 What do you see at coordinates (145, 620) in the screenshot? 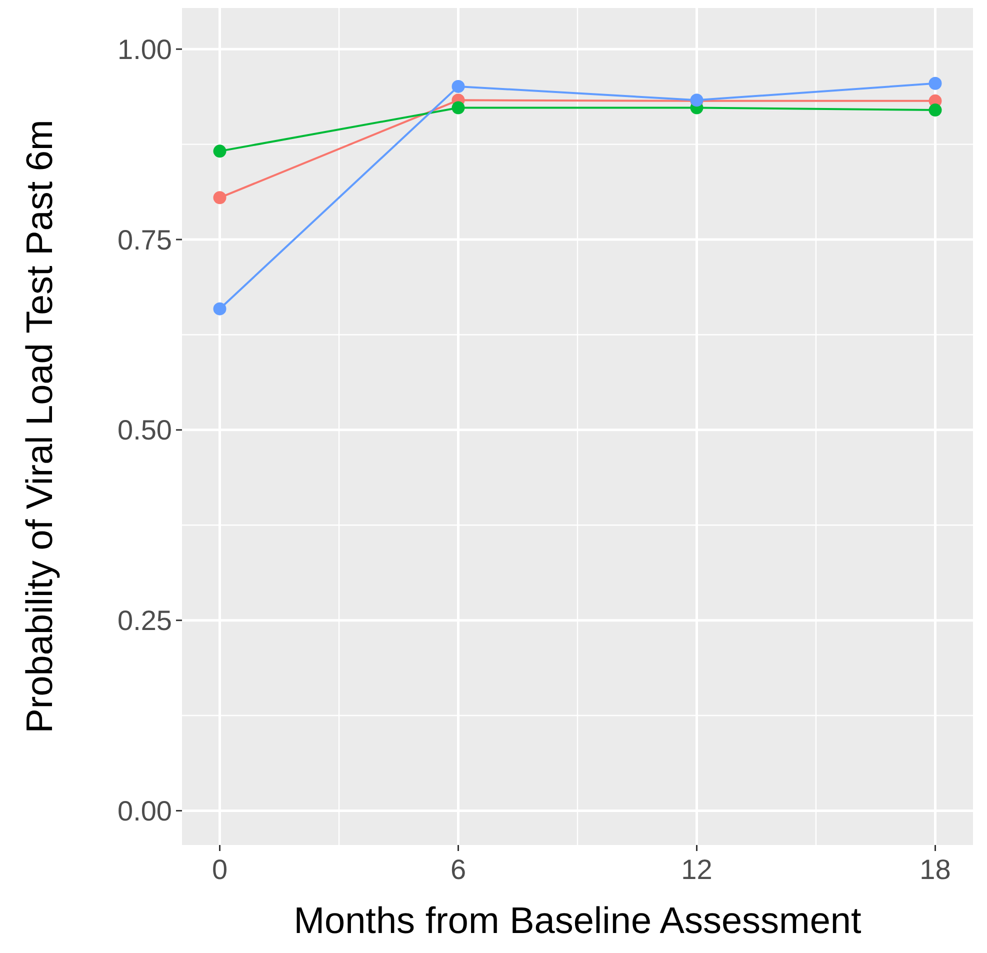
I see `y-tick-label: 0.25` at bounding box center [145, 620].